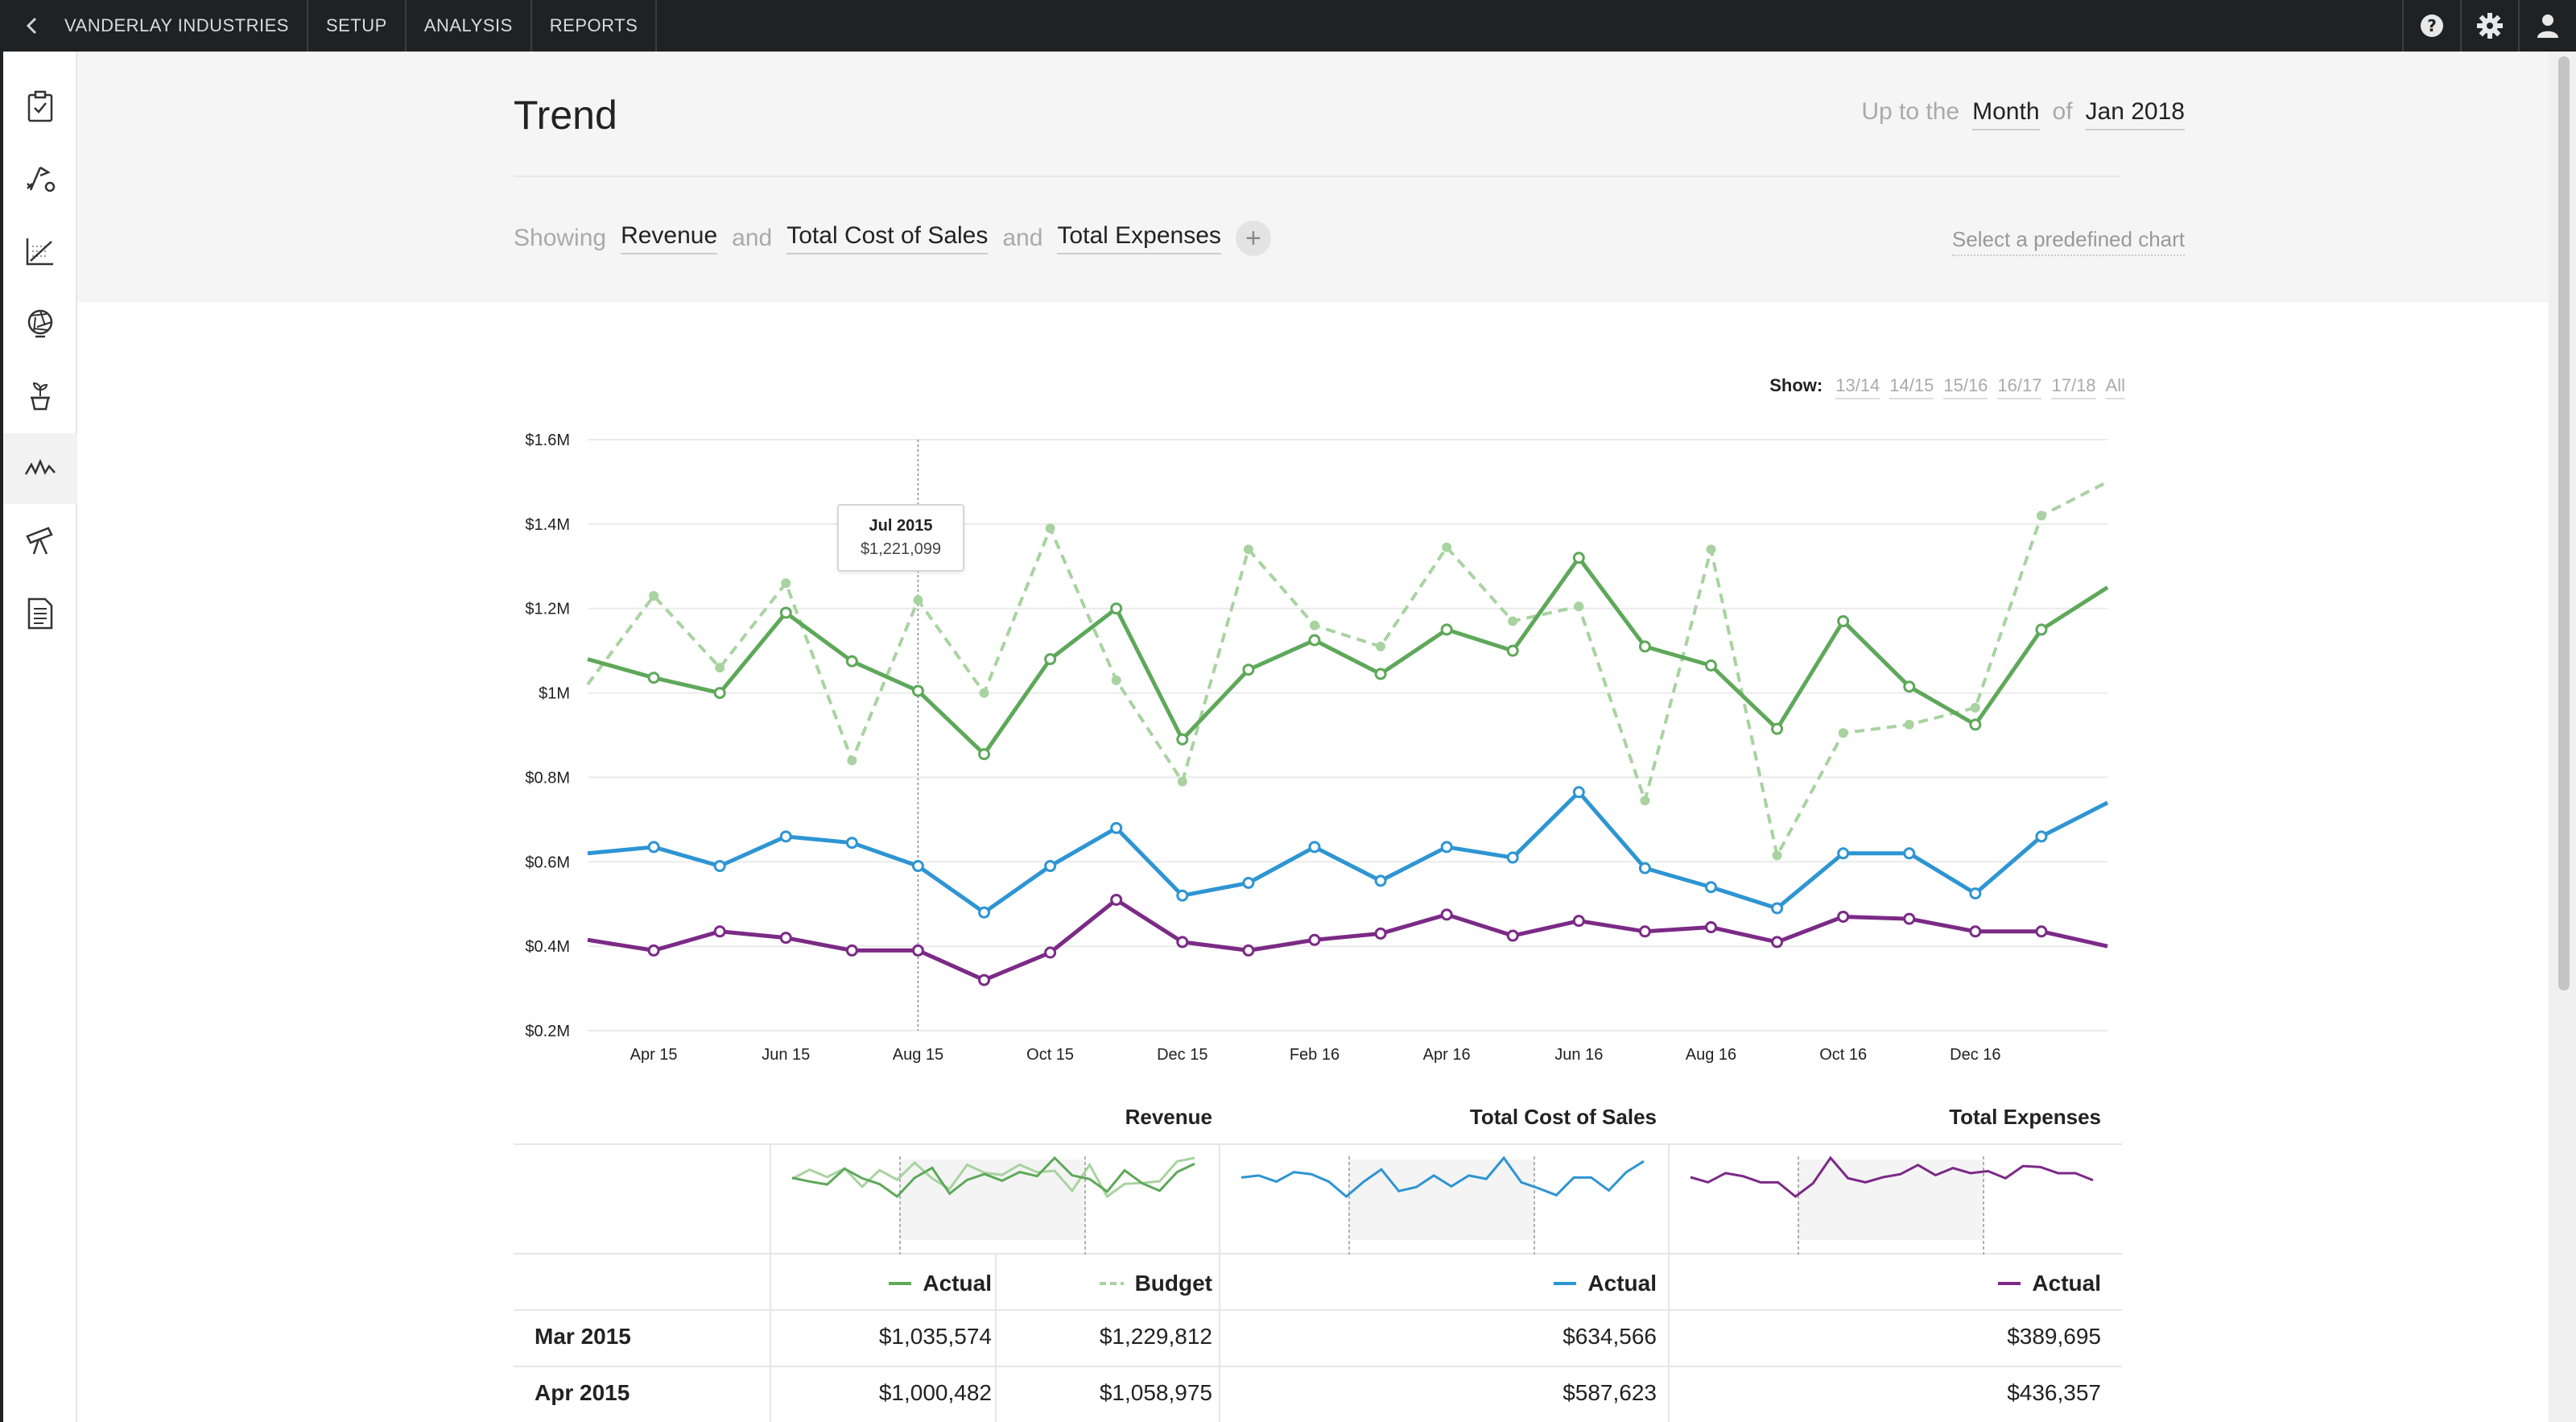 This screenshot has height=1422, width=2576. Describe the element at coordinates (1891, 1200) in the screenshot. I see `sparkline-range-shade` at that location.